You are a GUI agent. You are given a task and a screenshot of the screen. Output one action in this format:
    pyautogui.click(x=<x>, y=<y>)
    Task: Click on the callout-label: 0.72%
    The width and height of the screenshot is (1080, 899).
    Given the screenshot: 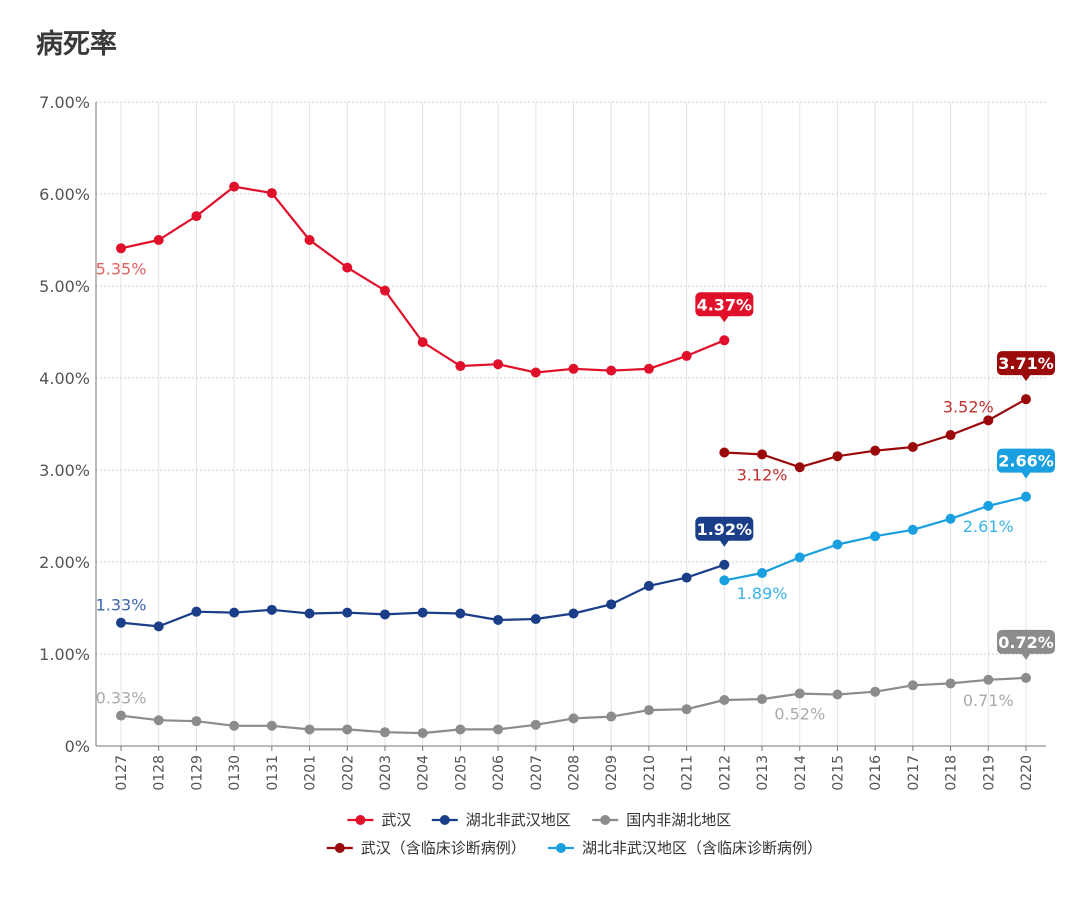 What is the action you would take?
    pyautogui.click(x=1026, y=642)
    